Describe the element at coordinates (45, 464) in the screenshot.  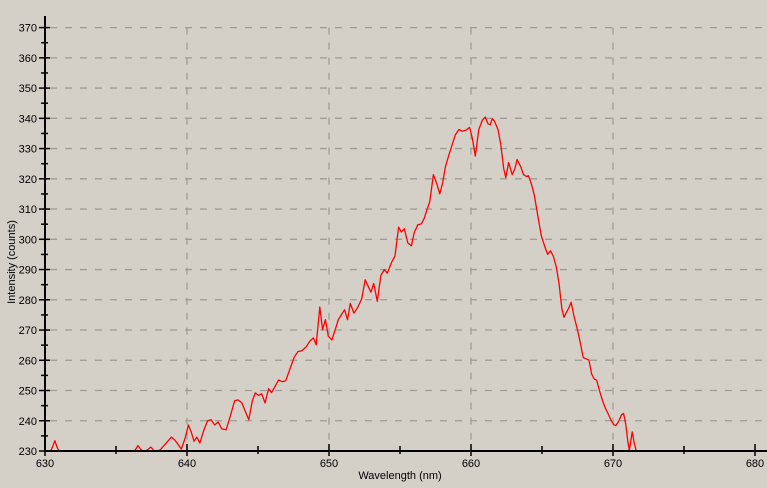
I see `x-tick-label: 630` at that location.